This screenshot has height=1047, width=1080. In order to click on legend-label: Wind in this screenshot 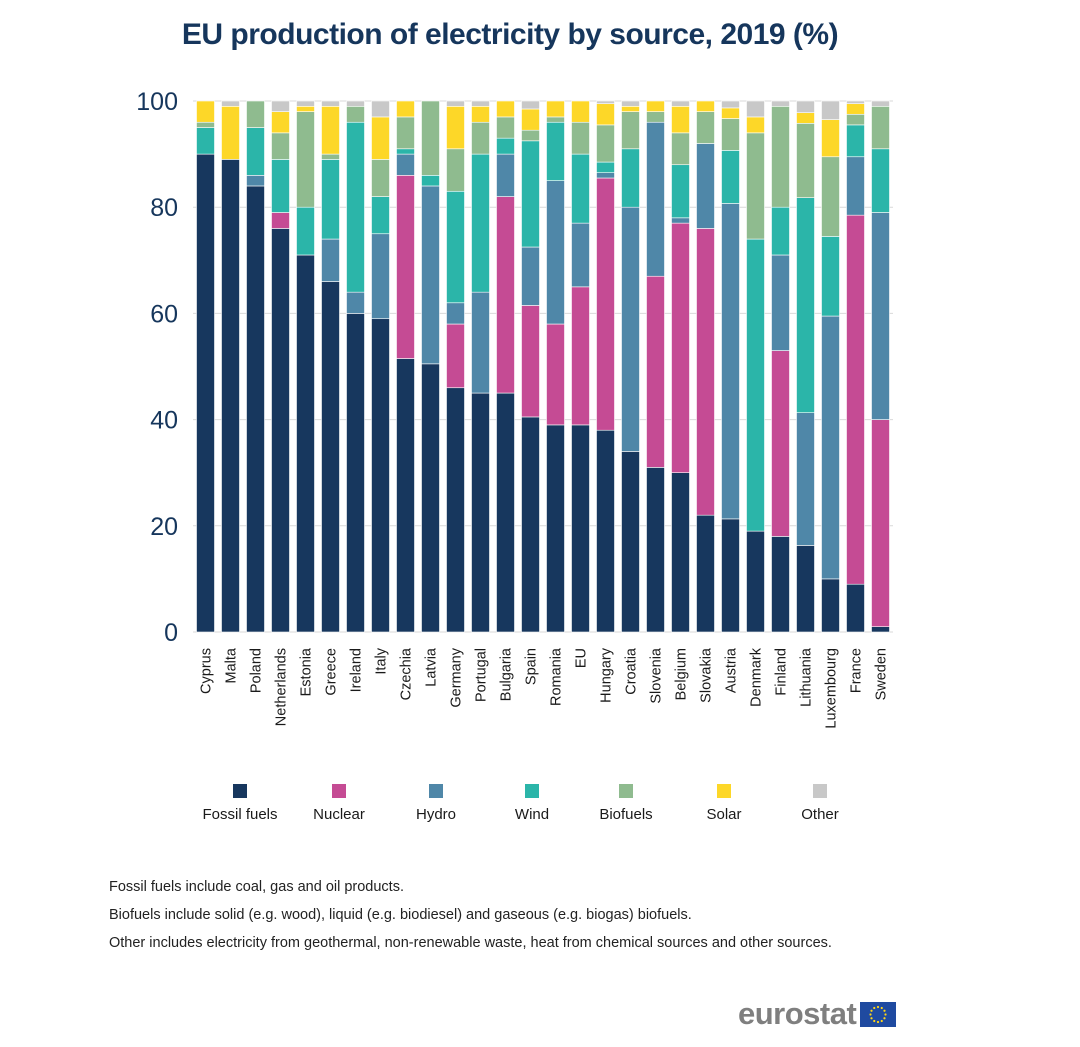, I will do `click(532, 814)`.